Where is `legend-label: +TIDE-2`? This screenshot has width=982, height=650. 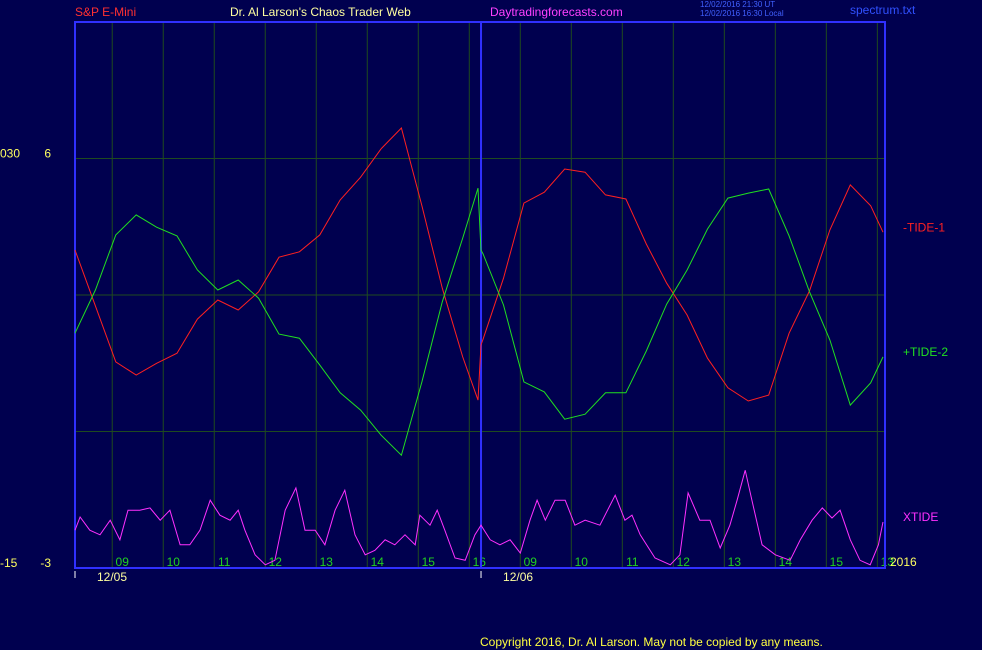
legend-label: +TIDE-2 is located at coordinates (925, 352).